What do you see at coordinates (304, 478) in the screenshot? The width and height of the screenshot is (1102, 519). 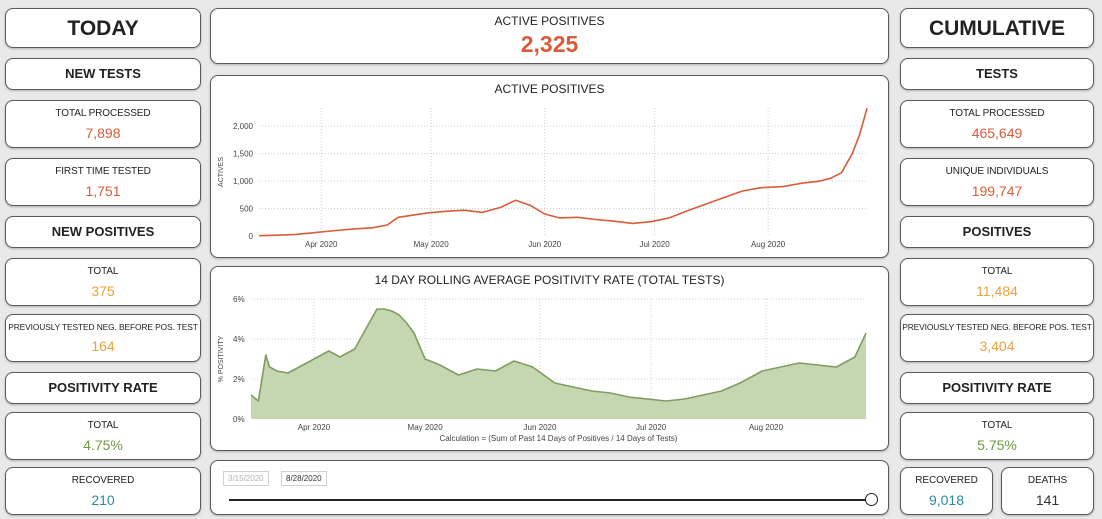 I see `slider-end-date: 8/28/2020` at bounding box center [304, 478].